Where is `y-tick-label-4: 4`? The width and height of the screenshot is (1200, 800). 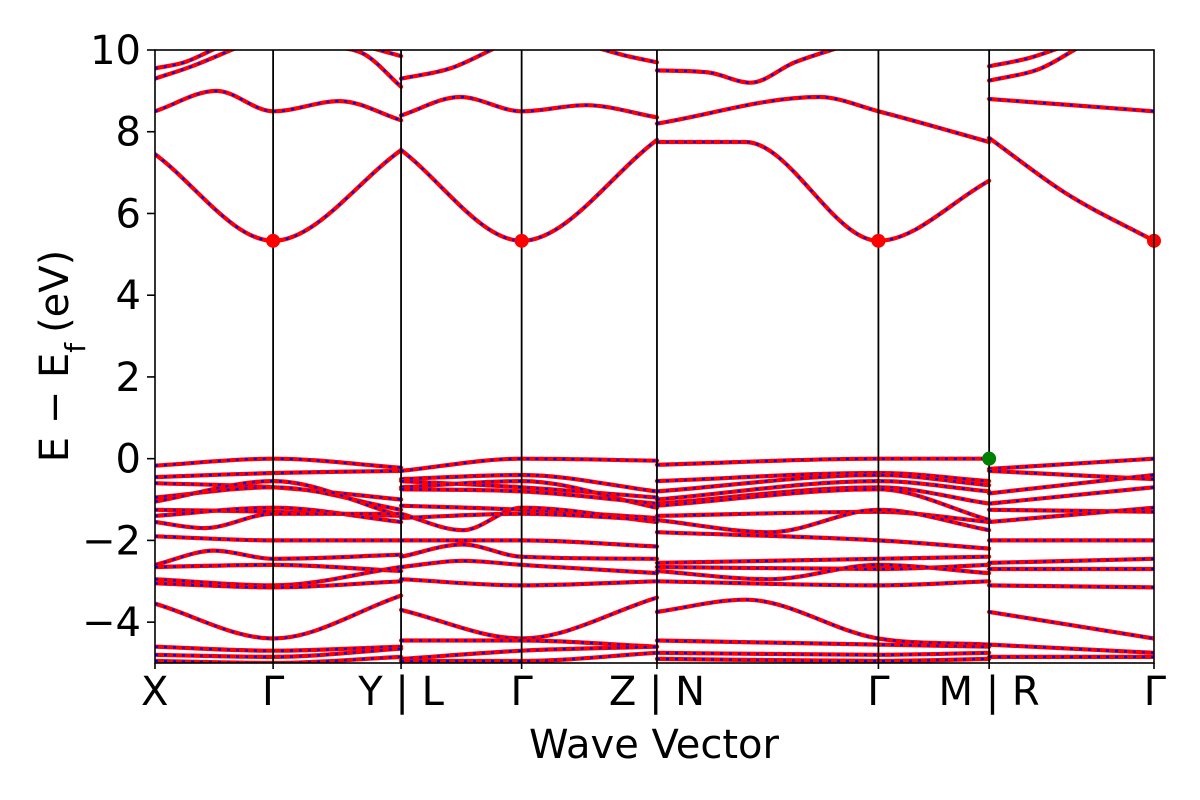 y-tick-label-4: 4 is located at coordinates (128, 296).